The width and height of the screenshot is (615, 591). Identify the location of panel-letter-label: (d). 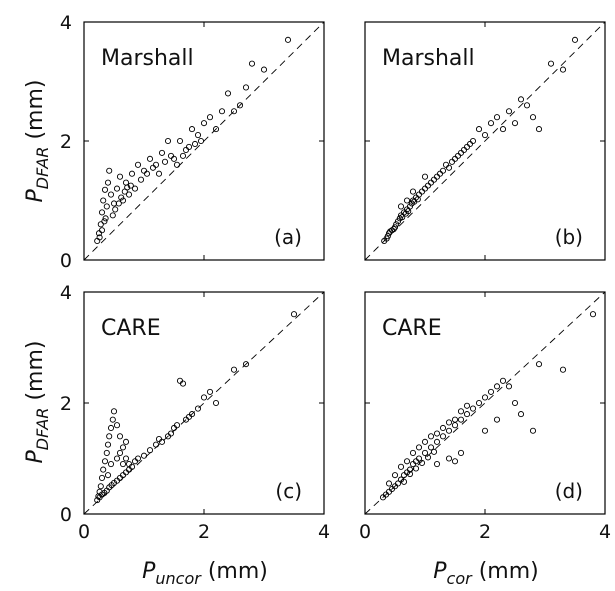
(569, 491).